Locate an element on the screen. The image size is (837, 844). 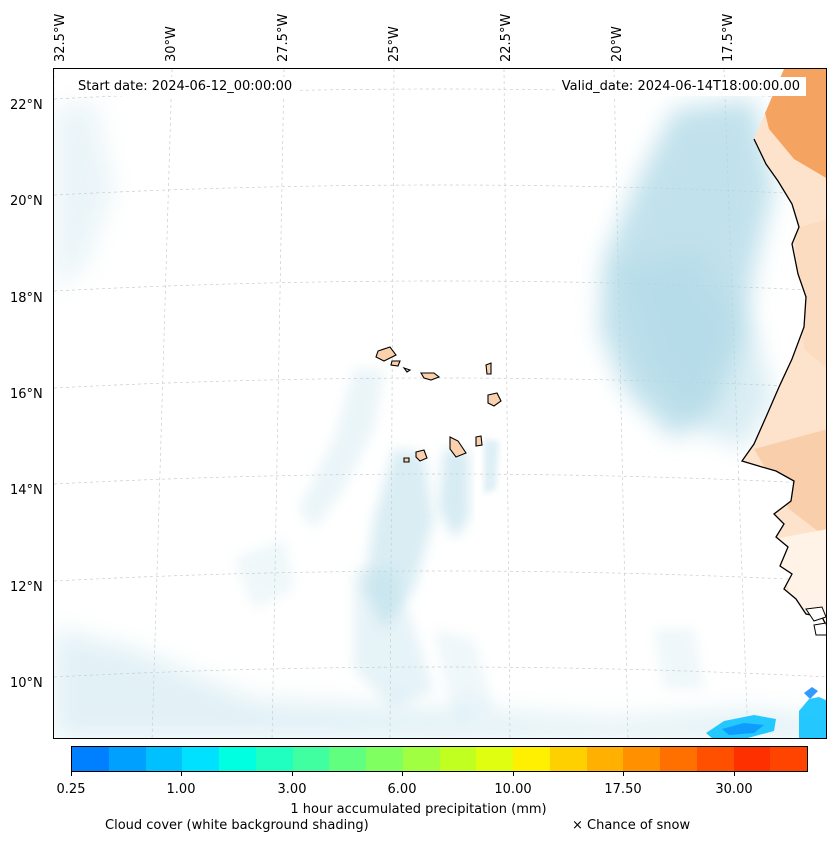
lon-label-20w: 20°W is located at coordinates (617, 44).